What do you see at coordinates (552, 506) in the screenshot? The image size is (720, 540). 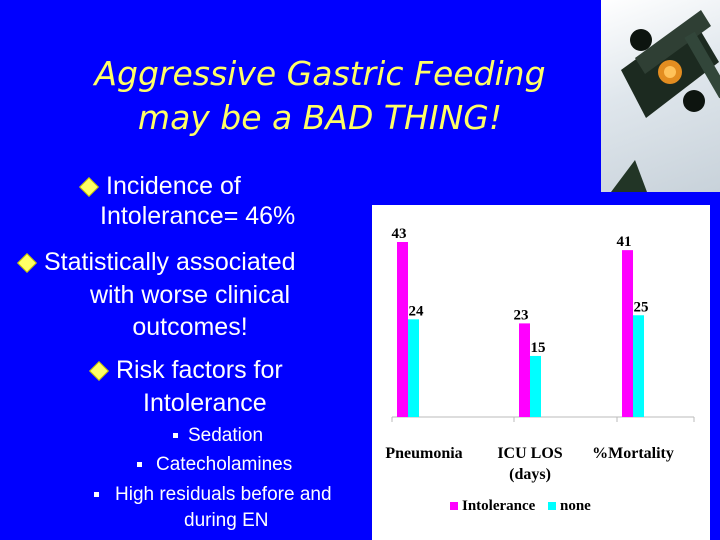 I see `legend-swatch-none` at bounding box center [552, 506].